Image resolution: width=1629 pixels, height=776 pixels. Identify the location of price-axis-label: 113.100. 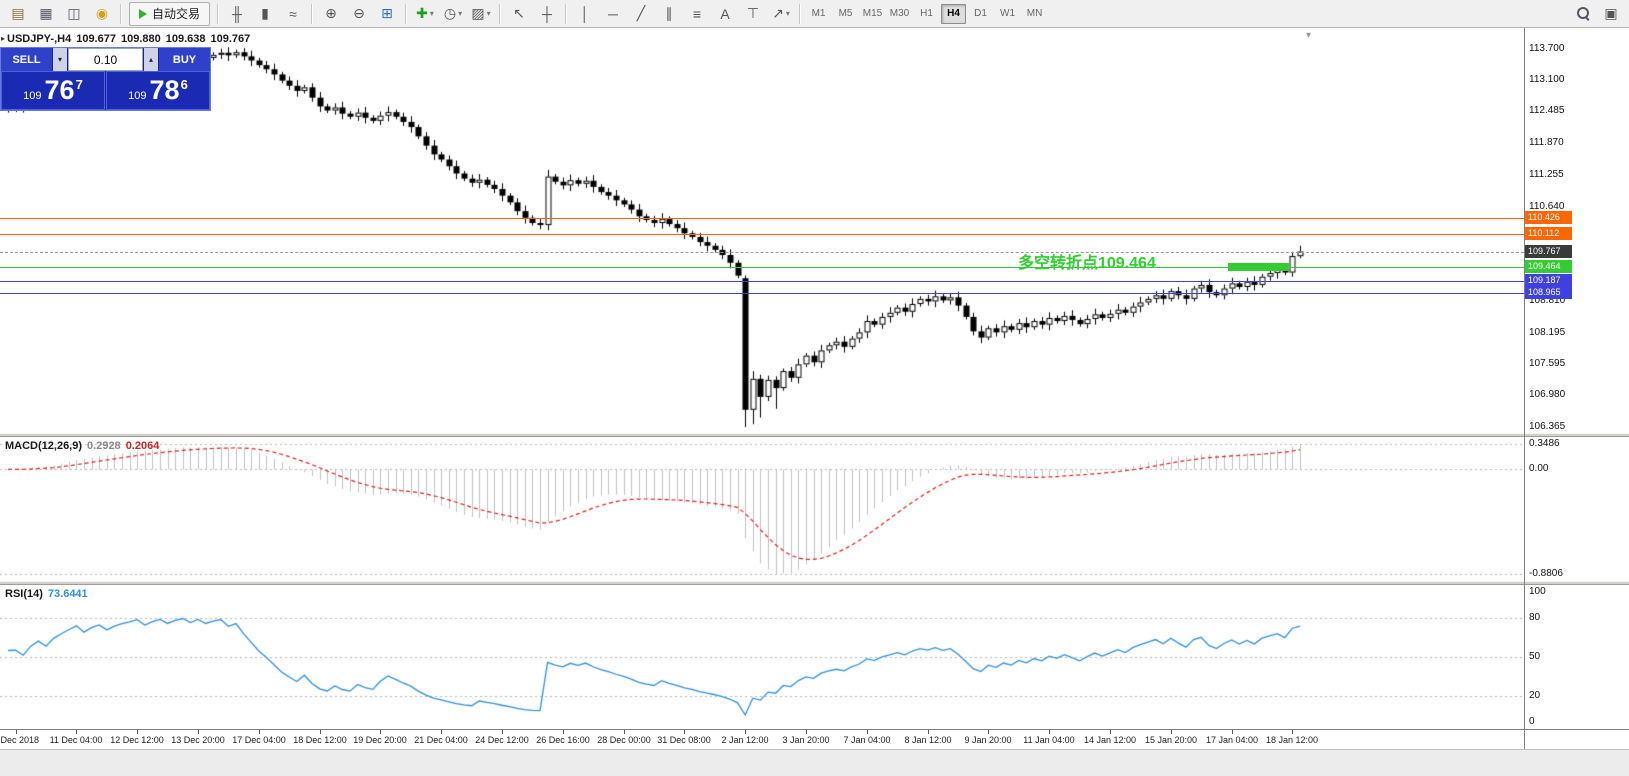
(1547, 79).